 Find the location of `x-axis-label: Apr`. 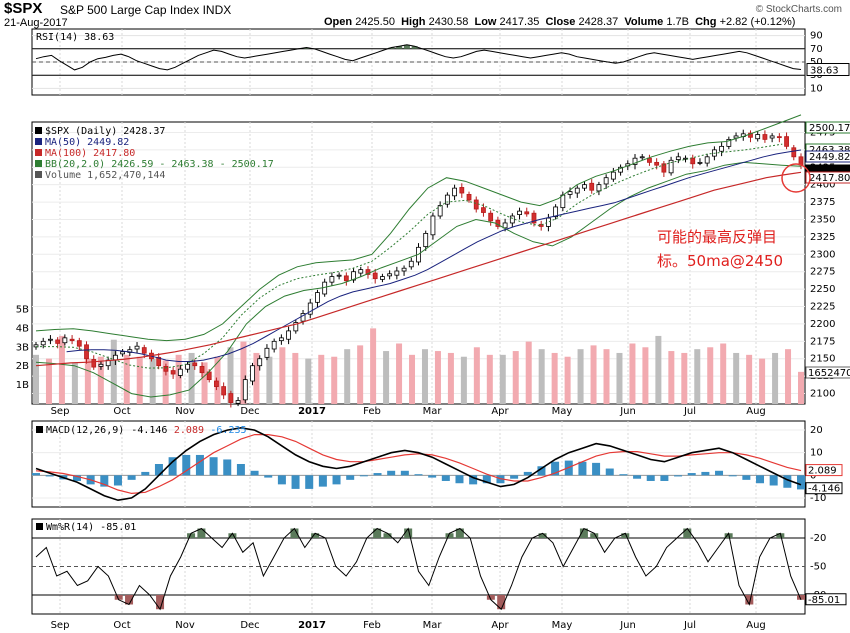

x-axis-label: Apr is located at coordinates (500, 411).